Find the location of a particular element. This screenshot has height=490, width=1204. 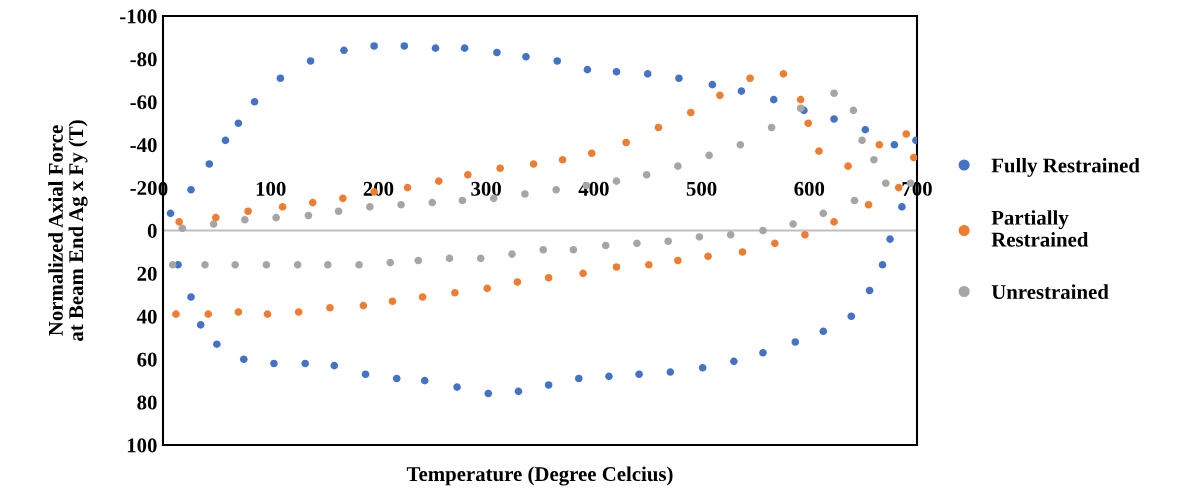

legend-label: Partially Restrained is located at coordinates (1040, 228).